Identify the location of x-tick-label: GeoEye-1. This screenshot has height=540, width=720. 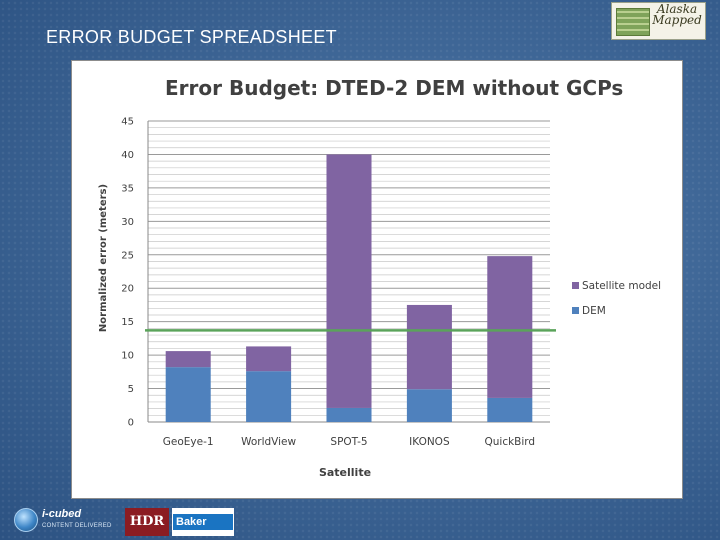
(188, 442).